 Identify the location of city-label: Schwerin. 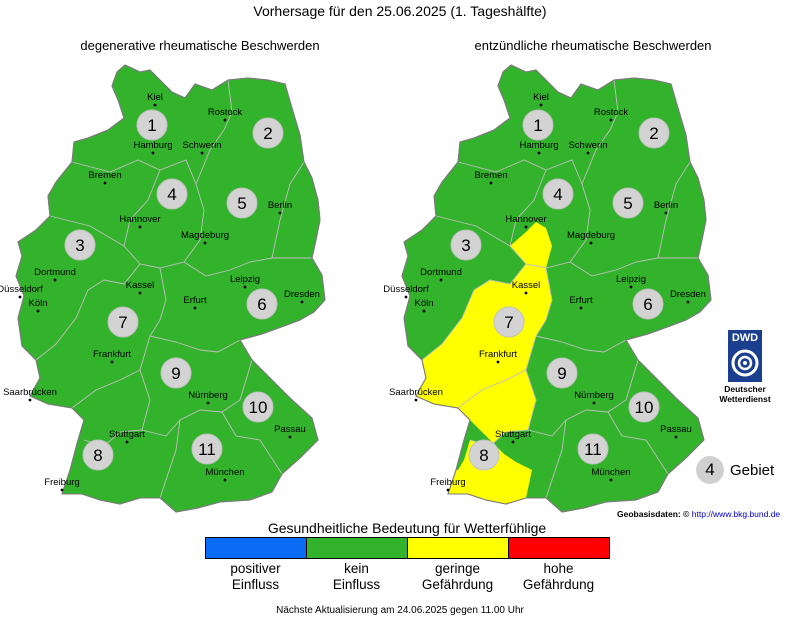
(587, 145).